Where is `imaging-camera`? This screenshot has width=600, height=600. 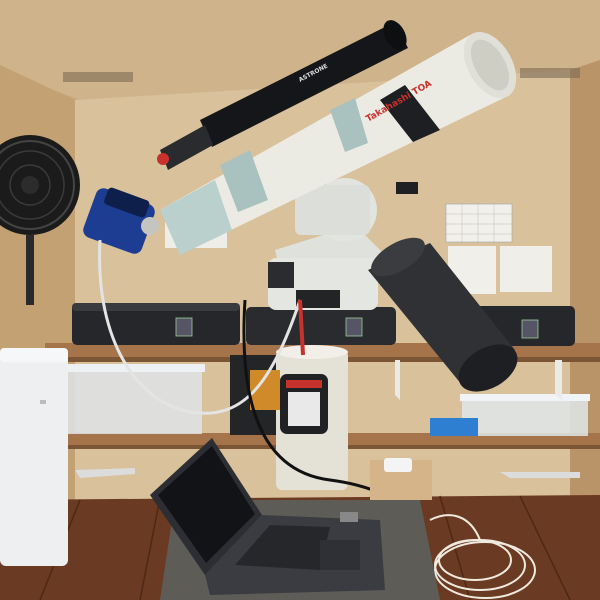 imaging-camera is located at coordinates (121, 220).